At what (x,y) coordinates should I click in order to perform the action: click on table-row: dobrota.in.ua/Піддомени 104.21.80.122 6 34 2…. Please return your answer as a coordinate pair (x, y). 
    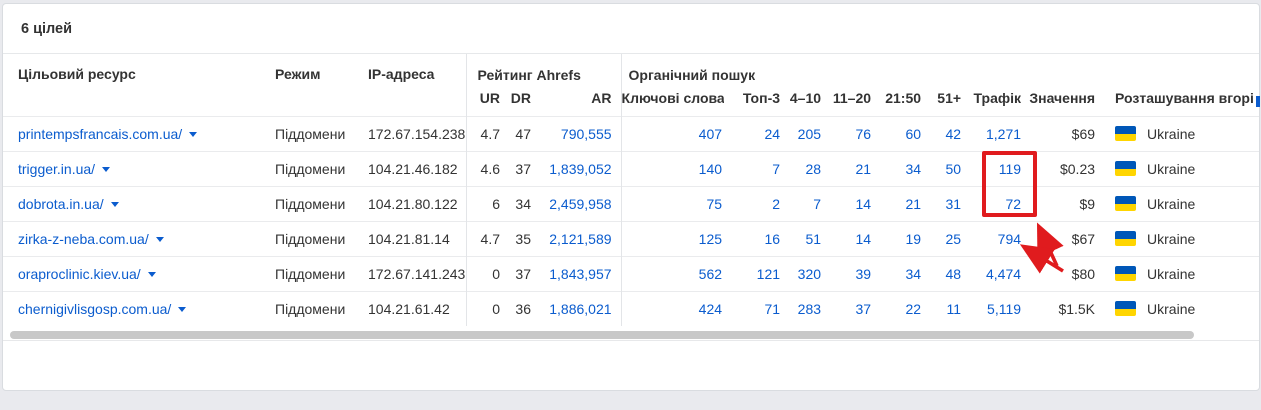
    Looking at the image, I should click on (631, 203).